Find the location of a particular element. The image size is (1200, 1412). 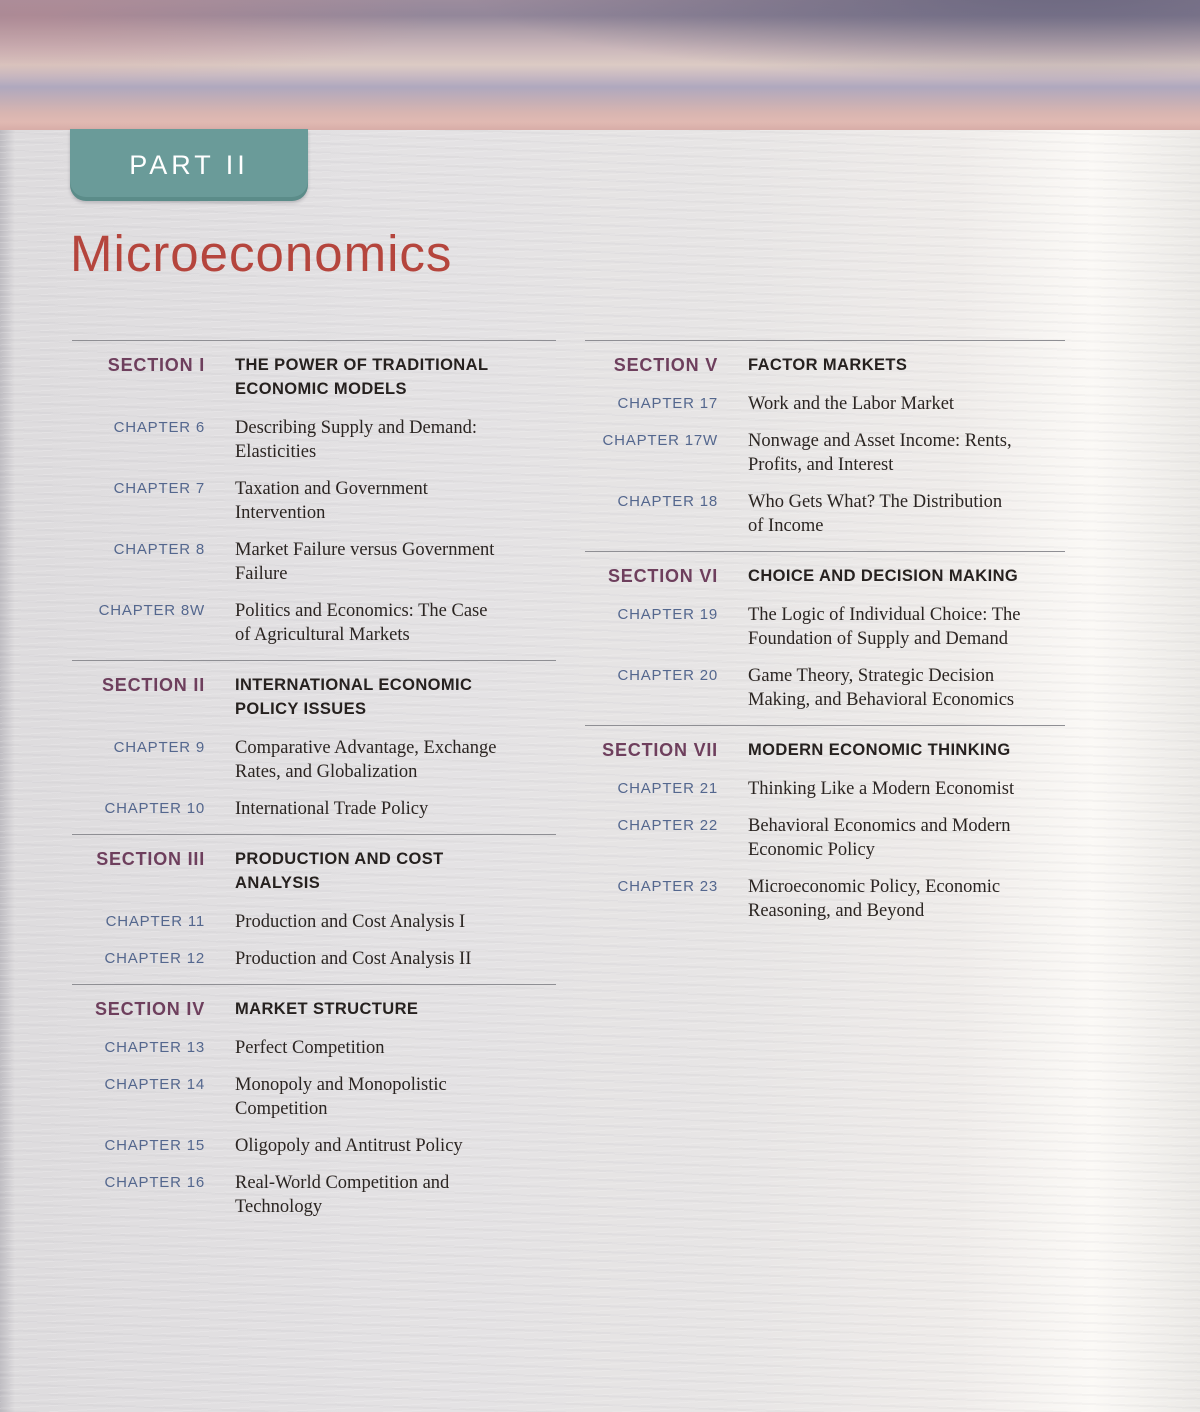

section-title: INTERNATIONAL ECONOMIC POLICY ISSUES is located at coordinates (354, 697).